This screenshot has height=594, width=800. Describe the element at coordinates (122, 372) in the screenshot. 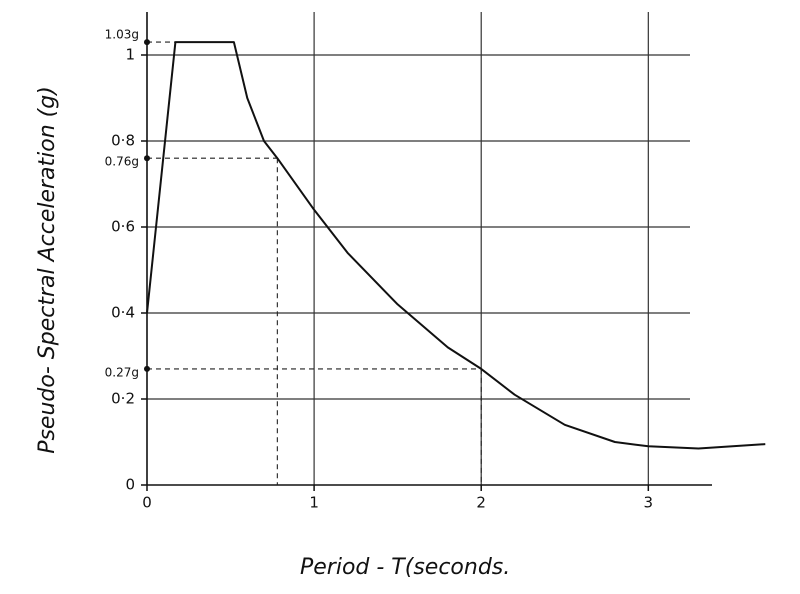

I see `annotation-label: 0.27g` at that location.